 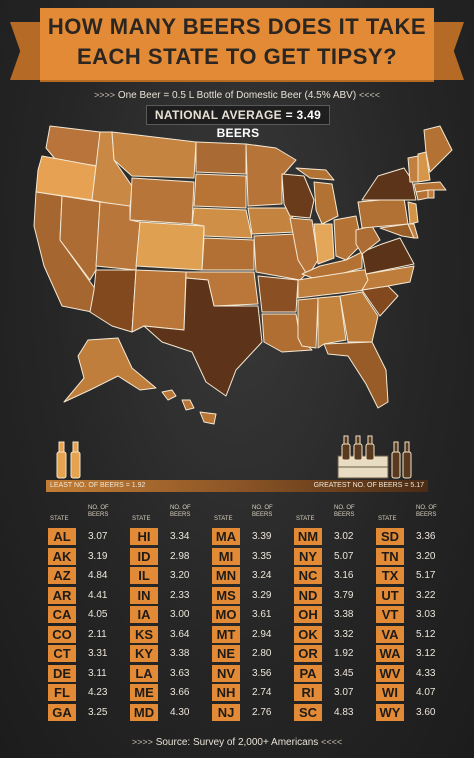 What do you see at coordinates (390, 692) in the screenshot?
I see `state-abbr: WI` at bounding box center [390, 692].